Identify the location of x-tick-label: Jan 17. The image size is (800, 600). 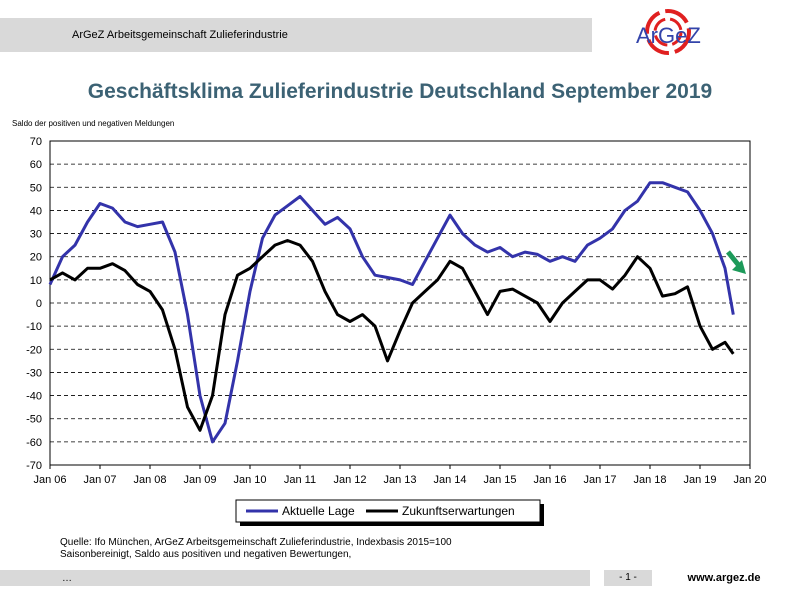
(599, 480).